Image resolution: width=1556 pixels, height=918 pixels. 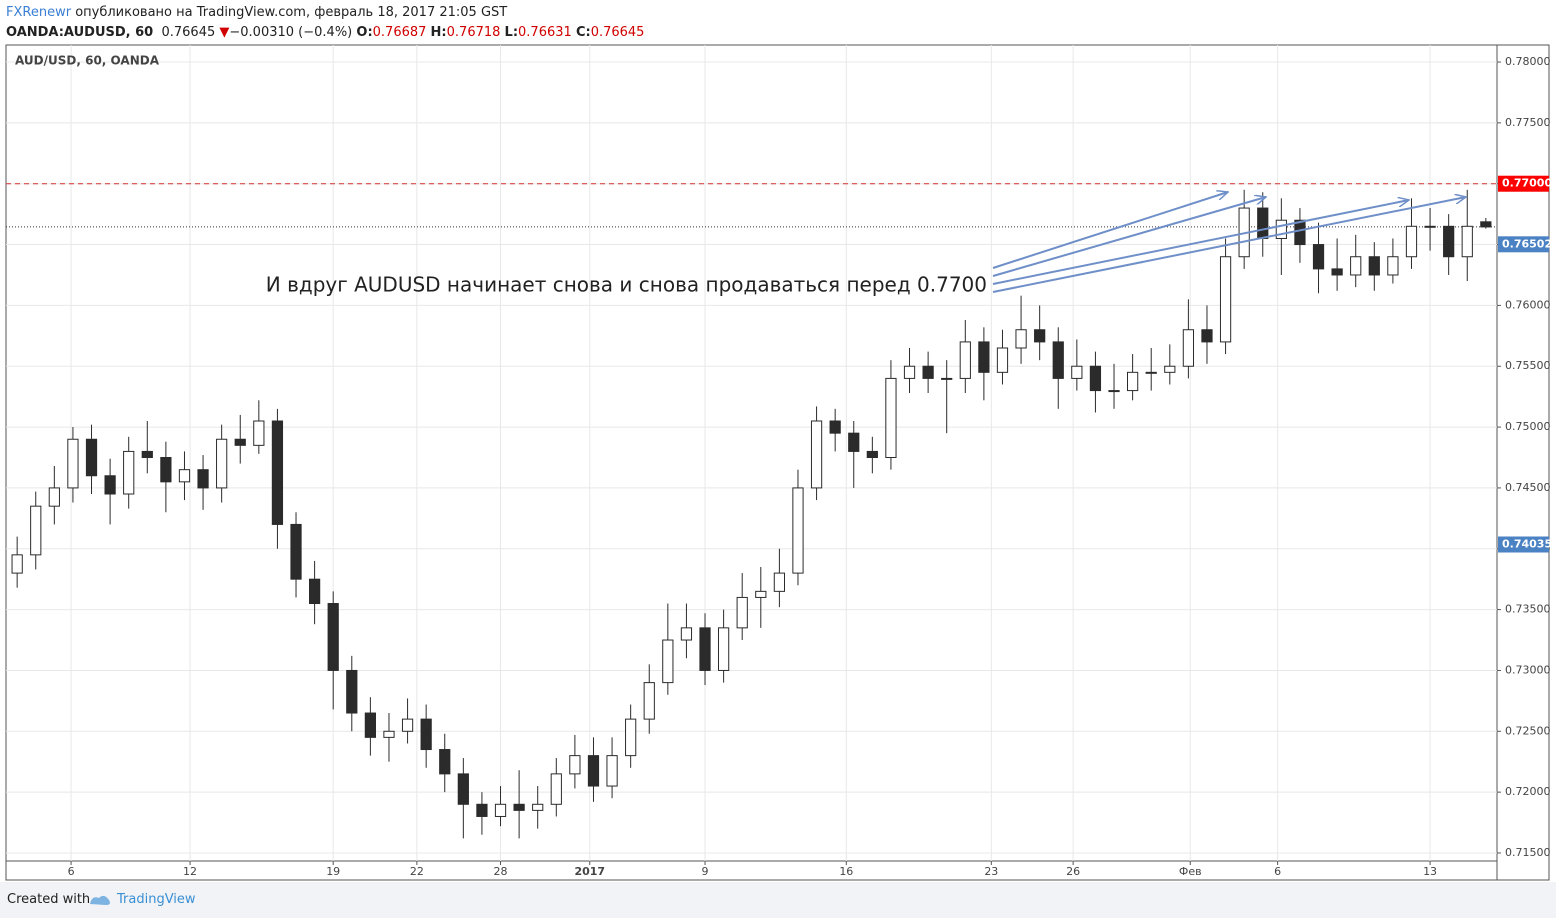 What do you see at coordinates (333, 871) in the screenshot?
I see `x-tick-label: 19` at bounding box center [333, 871].